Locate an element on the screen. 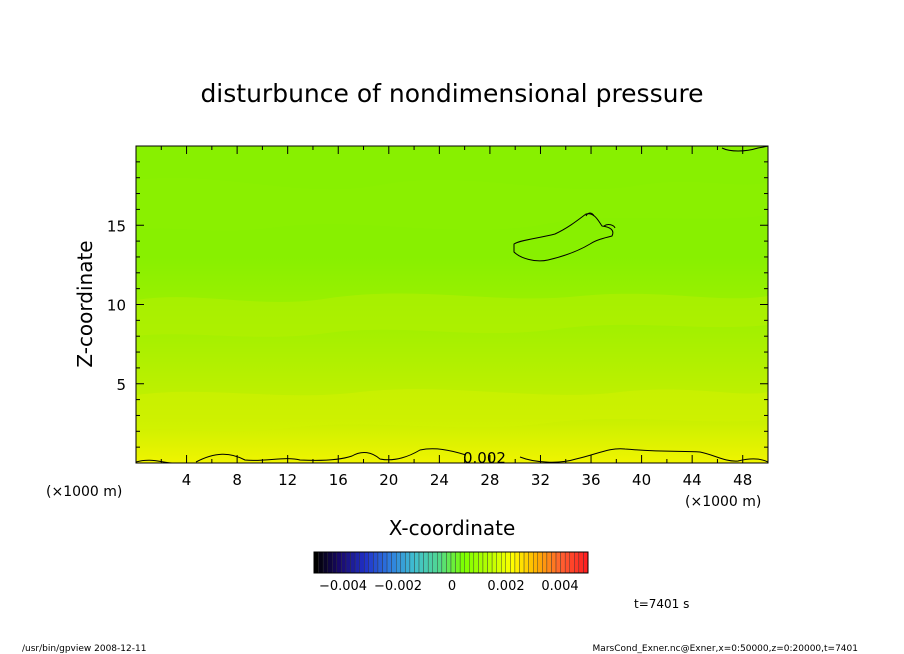 Image resolution: width=904 pixels, height=654 pixels. x-tick-label: 12 is located at coordinates (287, 480).